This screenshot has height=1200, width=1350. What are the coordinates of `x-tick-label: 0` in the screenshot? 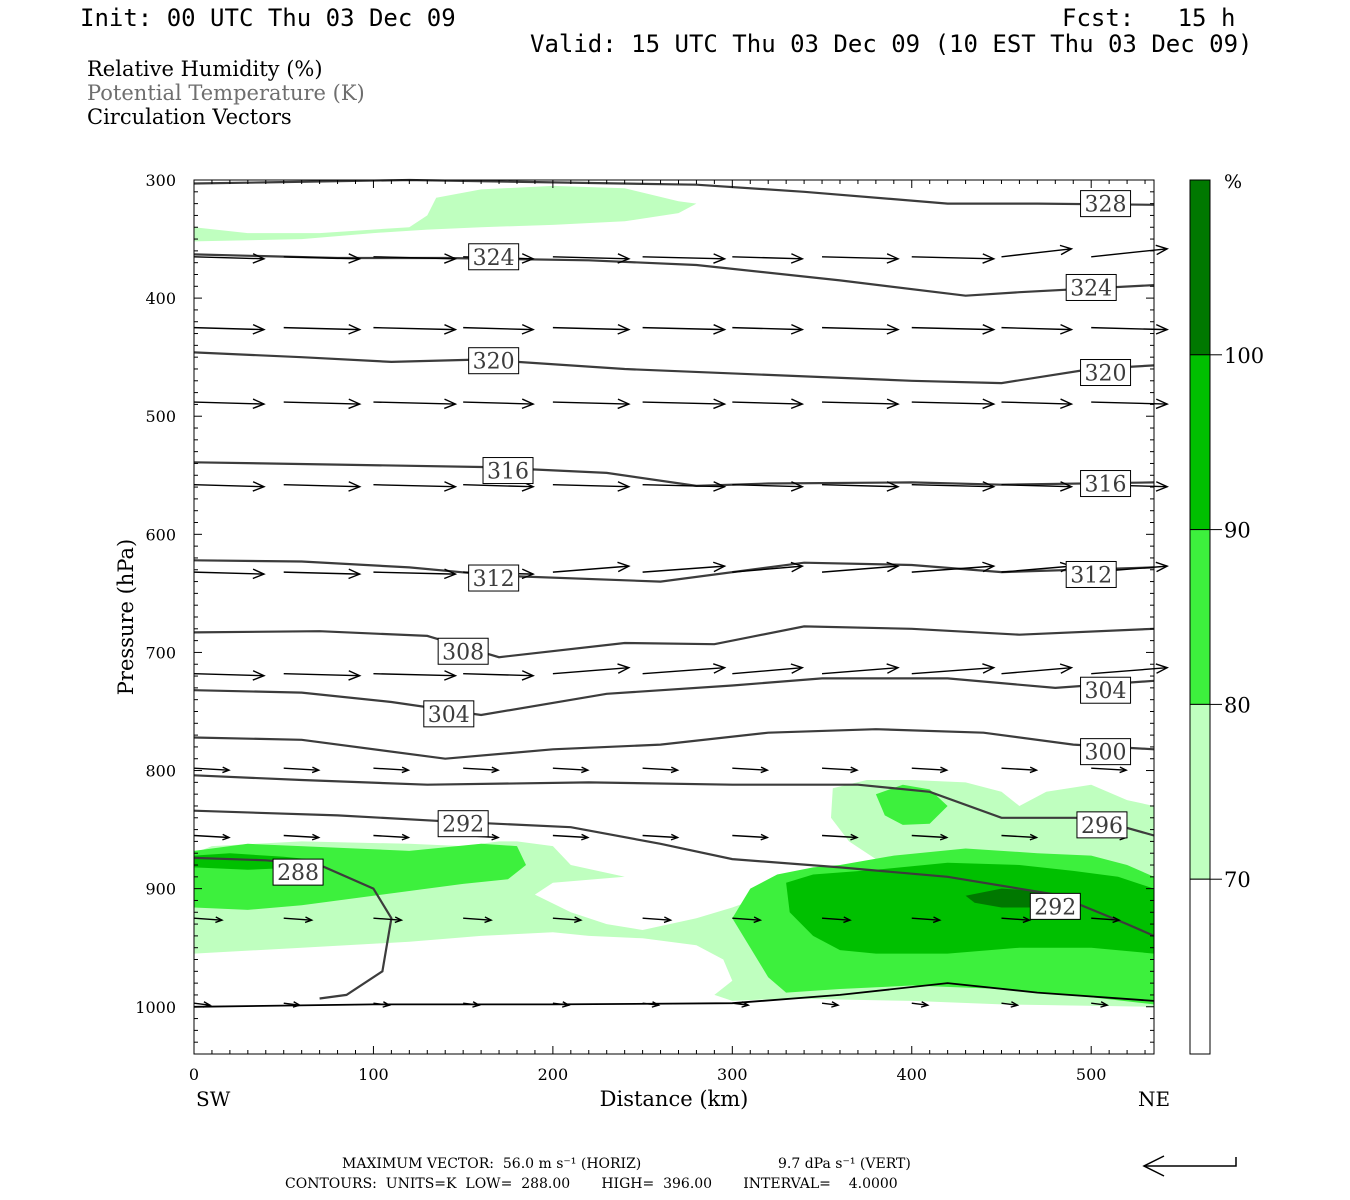 It's located at (194, 1074).